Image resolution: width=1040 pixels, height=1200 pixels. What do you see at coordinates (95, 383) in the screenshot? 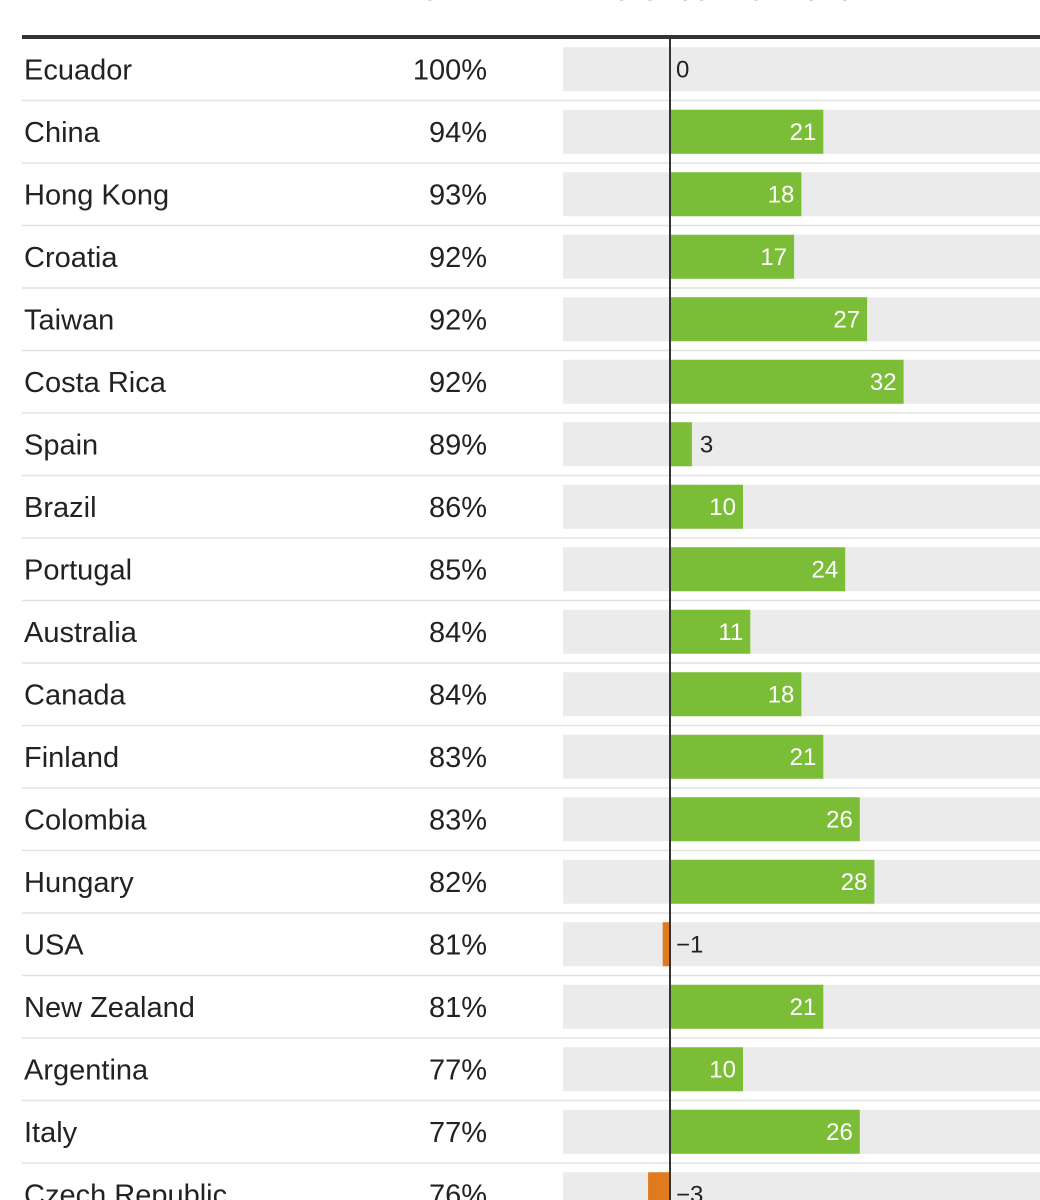
I see `country-label: Costa Rica` at bounding box center [95, 383].